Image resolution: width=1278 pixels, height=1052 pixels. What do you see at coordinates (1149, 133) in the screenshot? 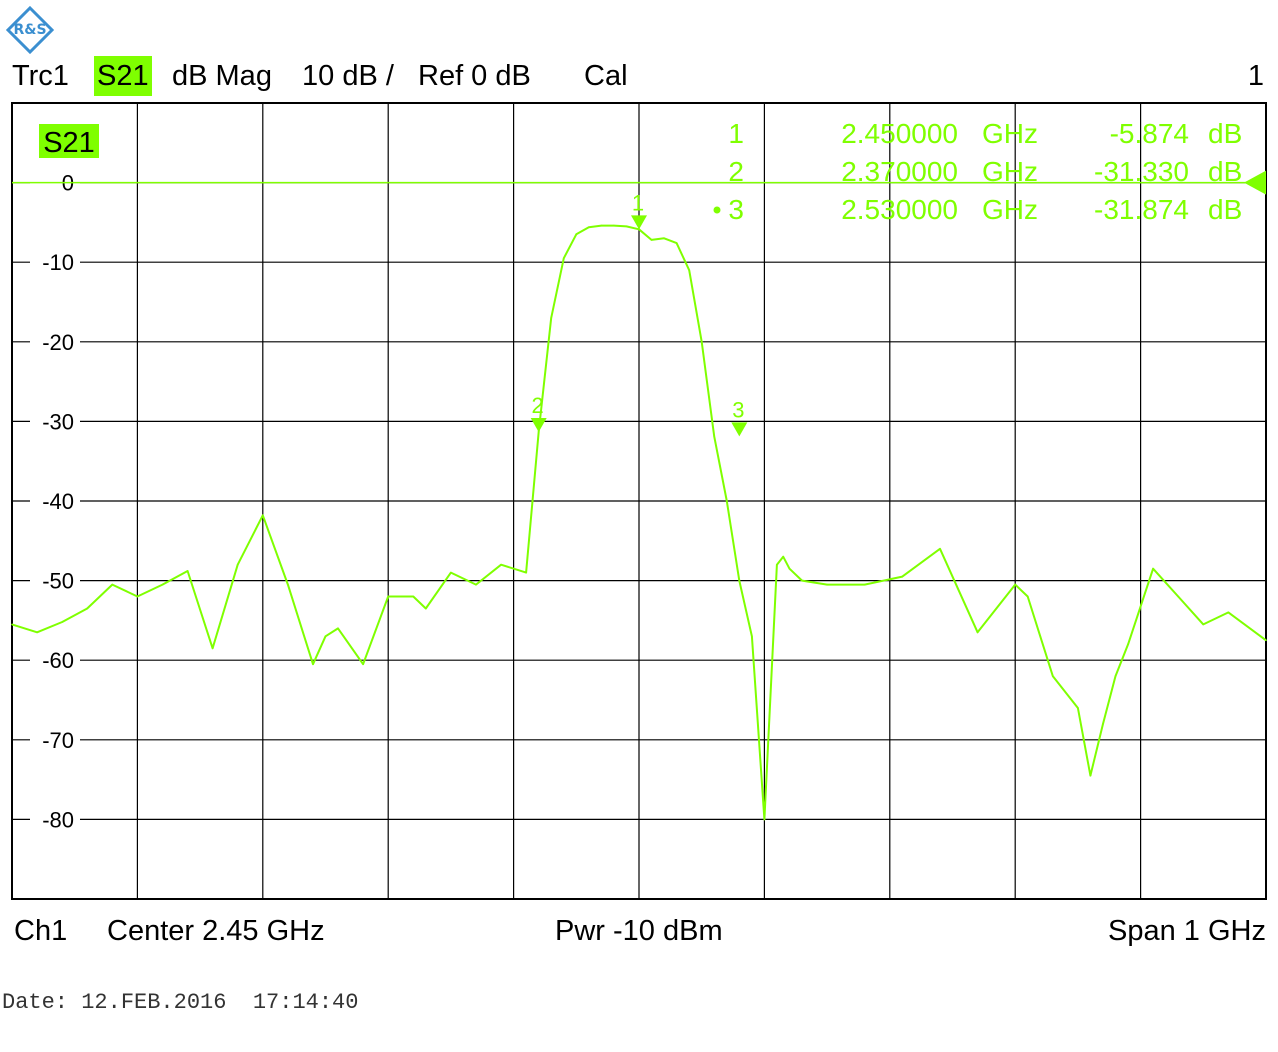
I see `marker-value: -5.874` at bounding box center [1149, 133].